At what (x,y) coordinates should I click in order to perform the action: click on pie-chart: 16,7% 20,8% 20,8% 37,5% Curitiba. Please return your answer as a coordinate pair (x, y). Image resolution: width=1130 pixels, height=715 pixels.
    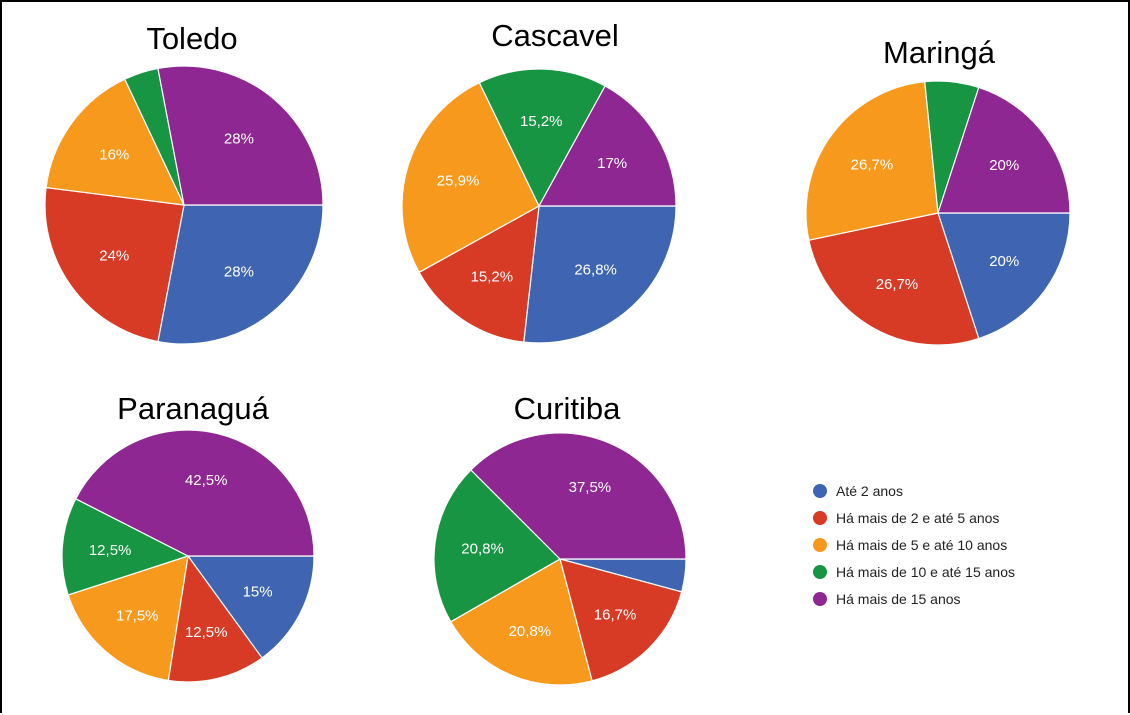
    Looking at the image, I should click on (560, 538).